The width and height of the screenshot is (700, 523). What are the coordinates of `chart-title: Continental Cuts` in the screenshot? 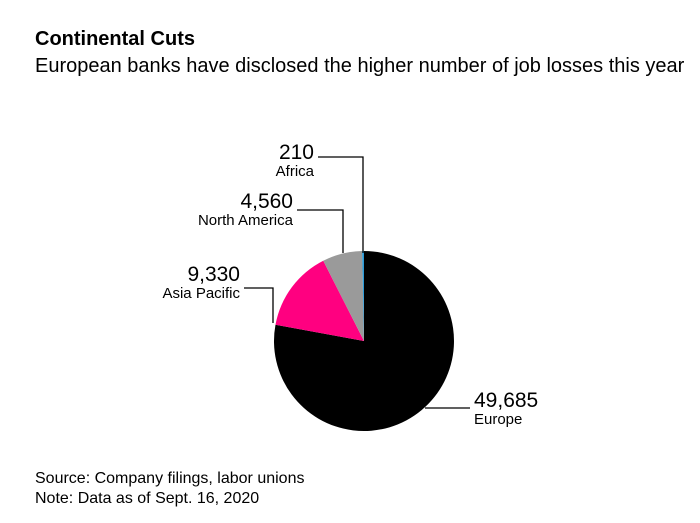 It's located at (115, 39).